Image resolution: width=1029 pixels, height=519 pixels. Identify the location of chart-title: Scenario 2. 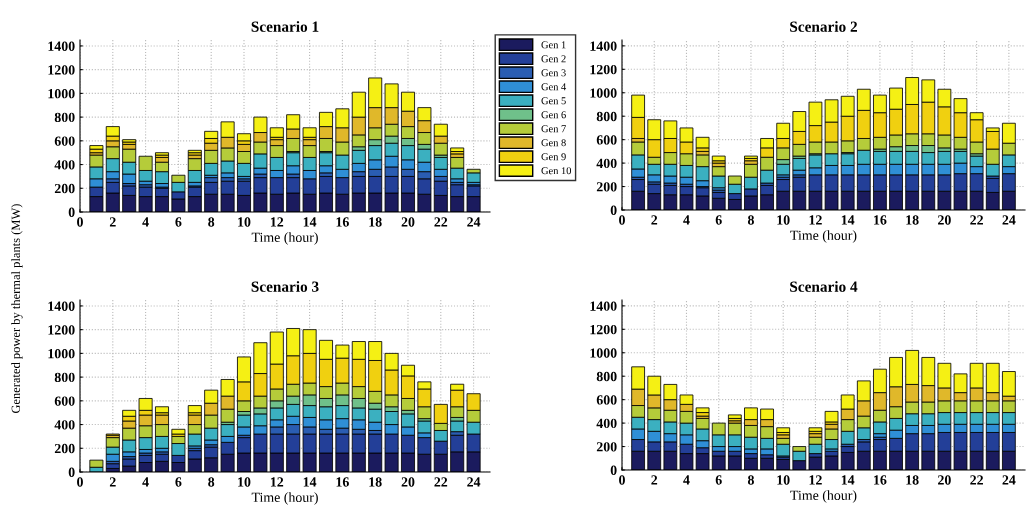
(823, 26).